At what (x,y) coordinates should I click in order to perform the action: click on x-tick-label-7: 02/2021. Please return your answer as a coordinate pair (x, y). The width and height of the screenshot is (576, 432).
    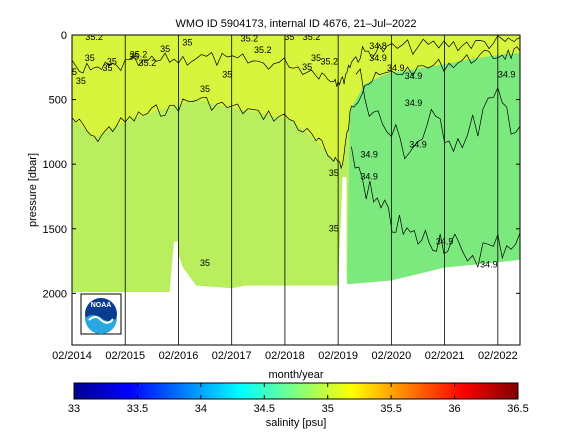
    Looking at the image, I should click on (445, 356).